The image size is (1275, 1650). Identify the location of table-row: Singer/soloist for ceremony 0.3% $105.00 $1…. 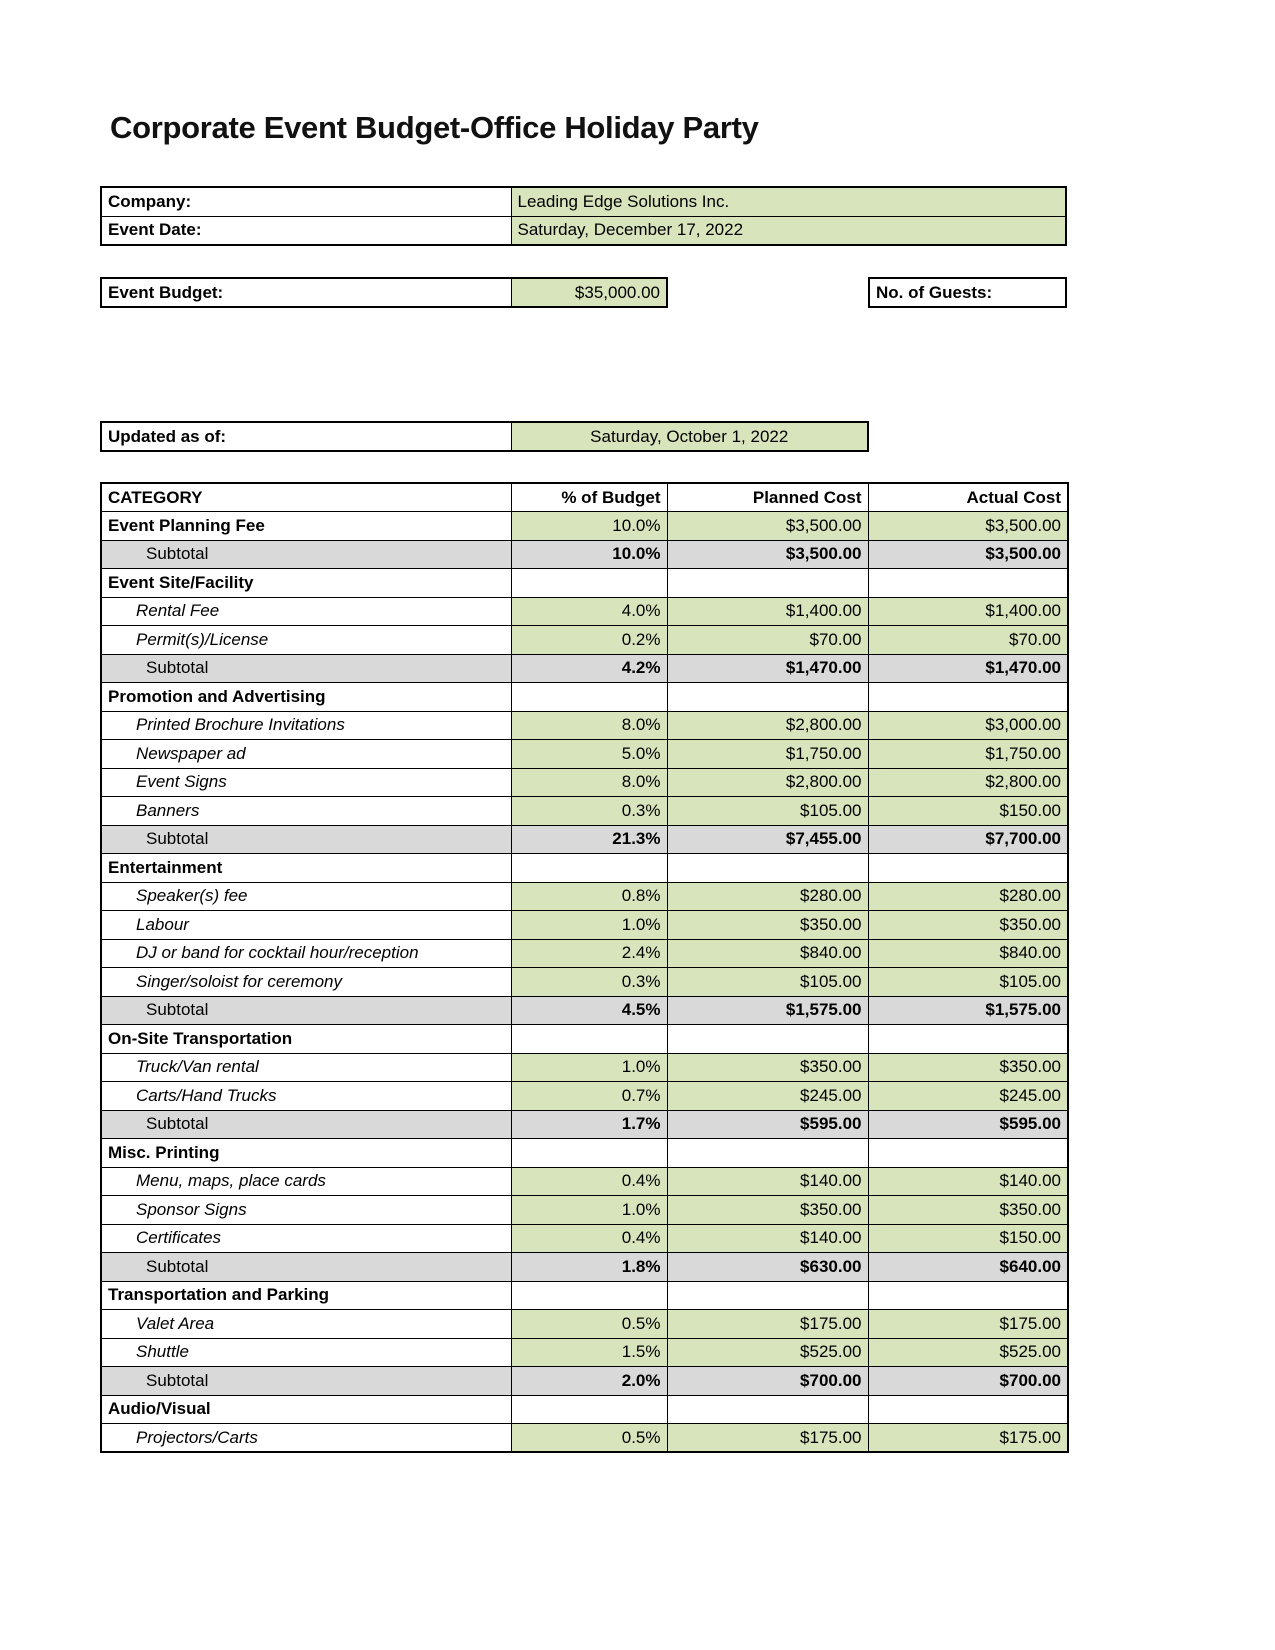
(584, 982).